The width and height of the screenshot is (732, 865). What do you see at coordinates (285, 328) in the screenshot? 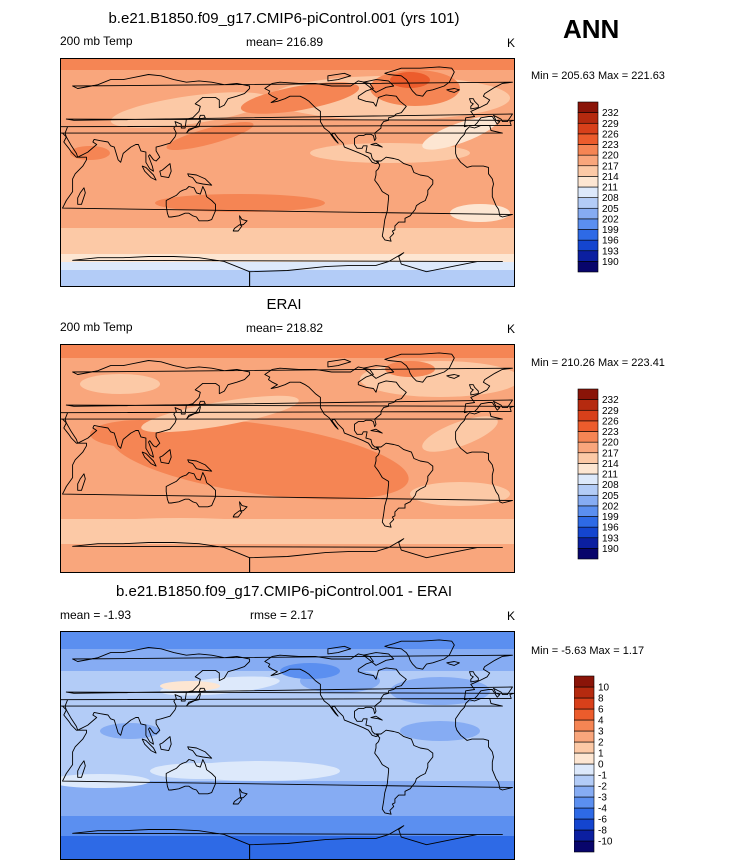
I see `panel-2-mean-label: mean= 218.82` at bounding box center [285, 328].